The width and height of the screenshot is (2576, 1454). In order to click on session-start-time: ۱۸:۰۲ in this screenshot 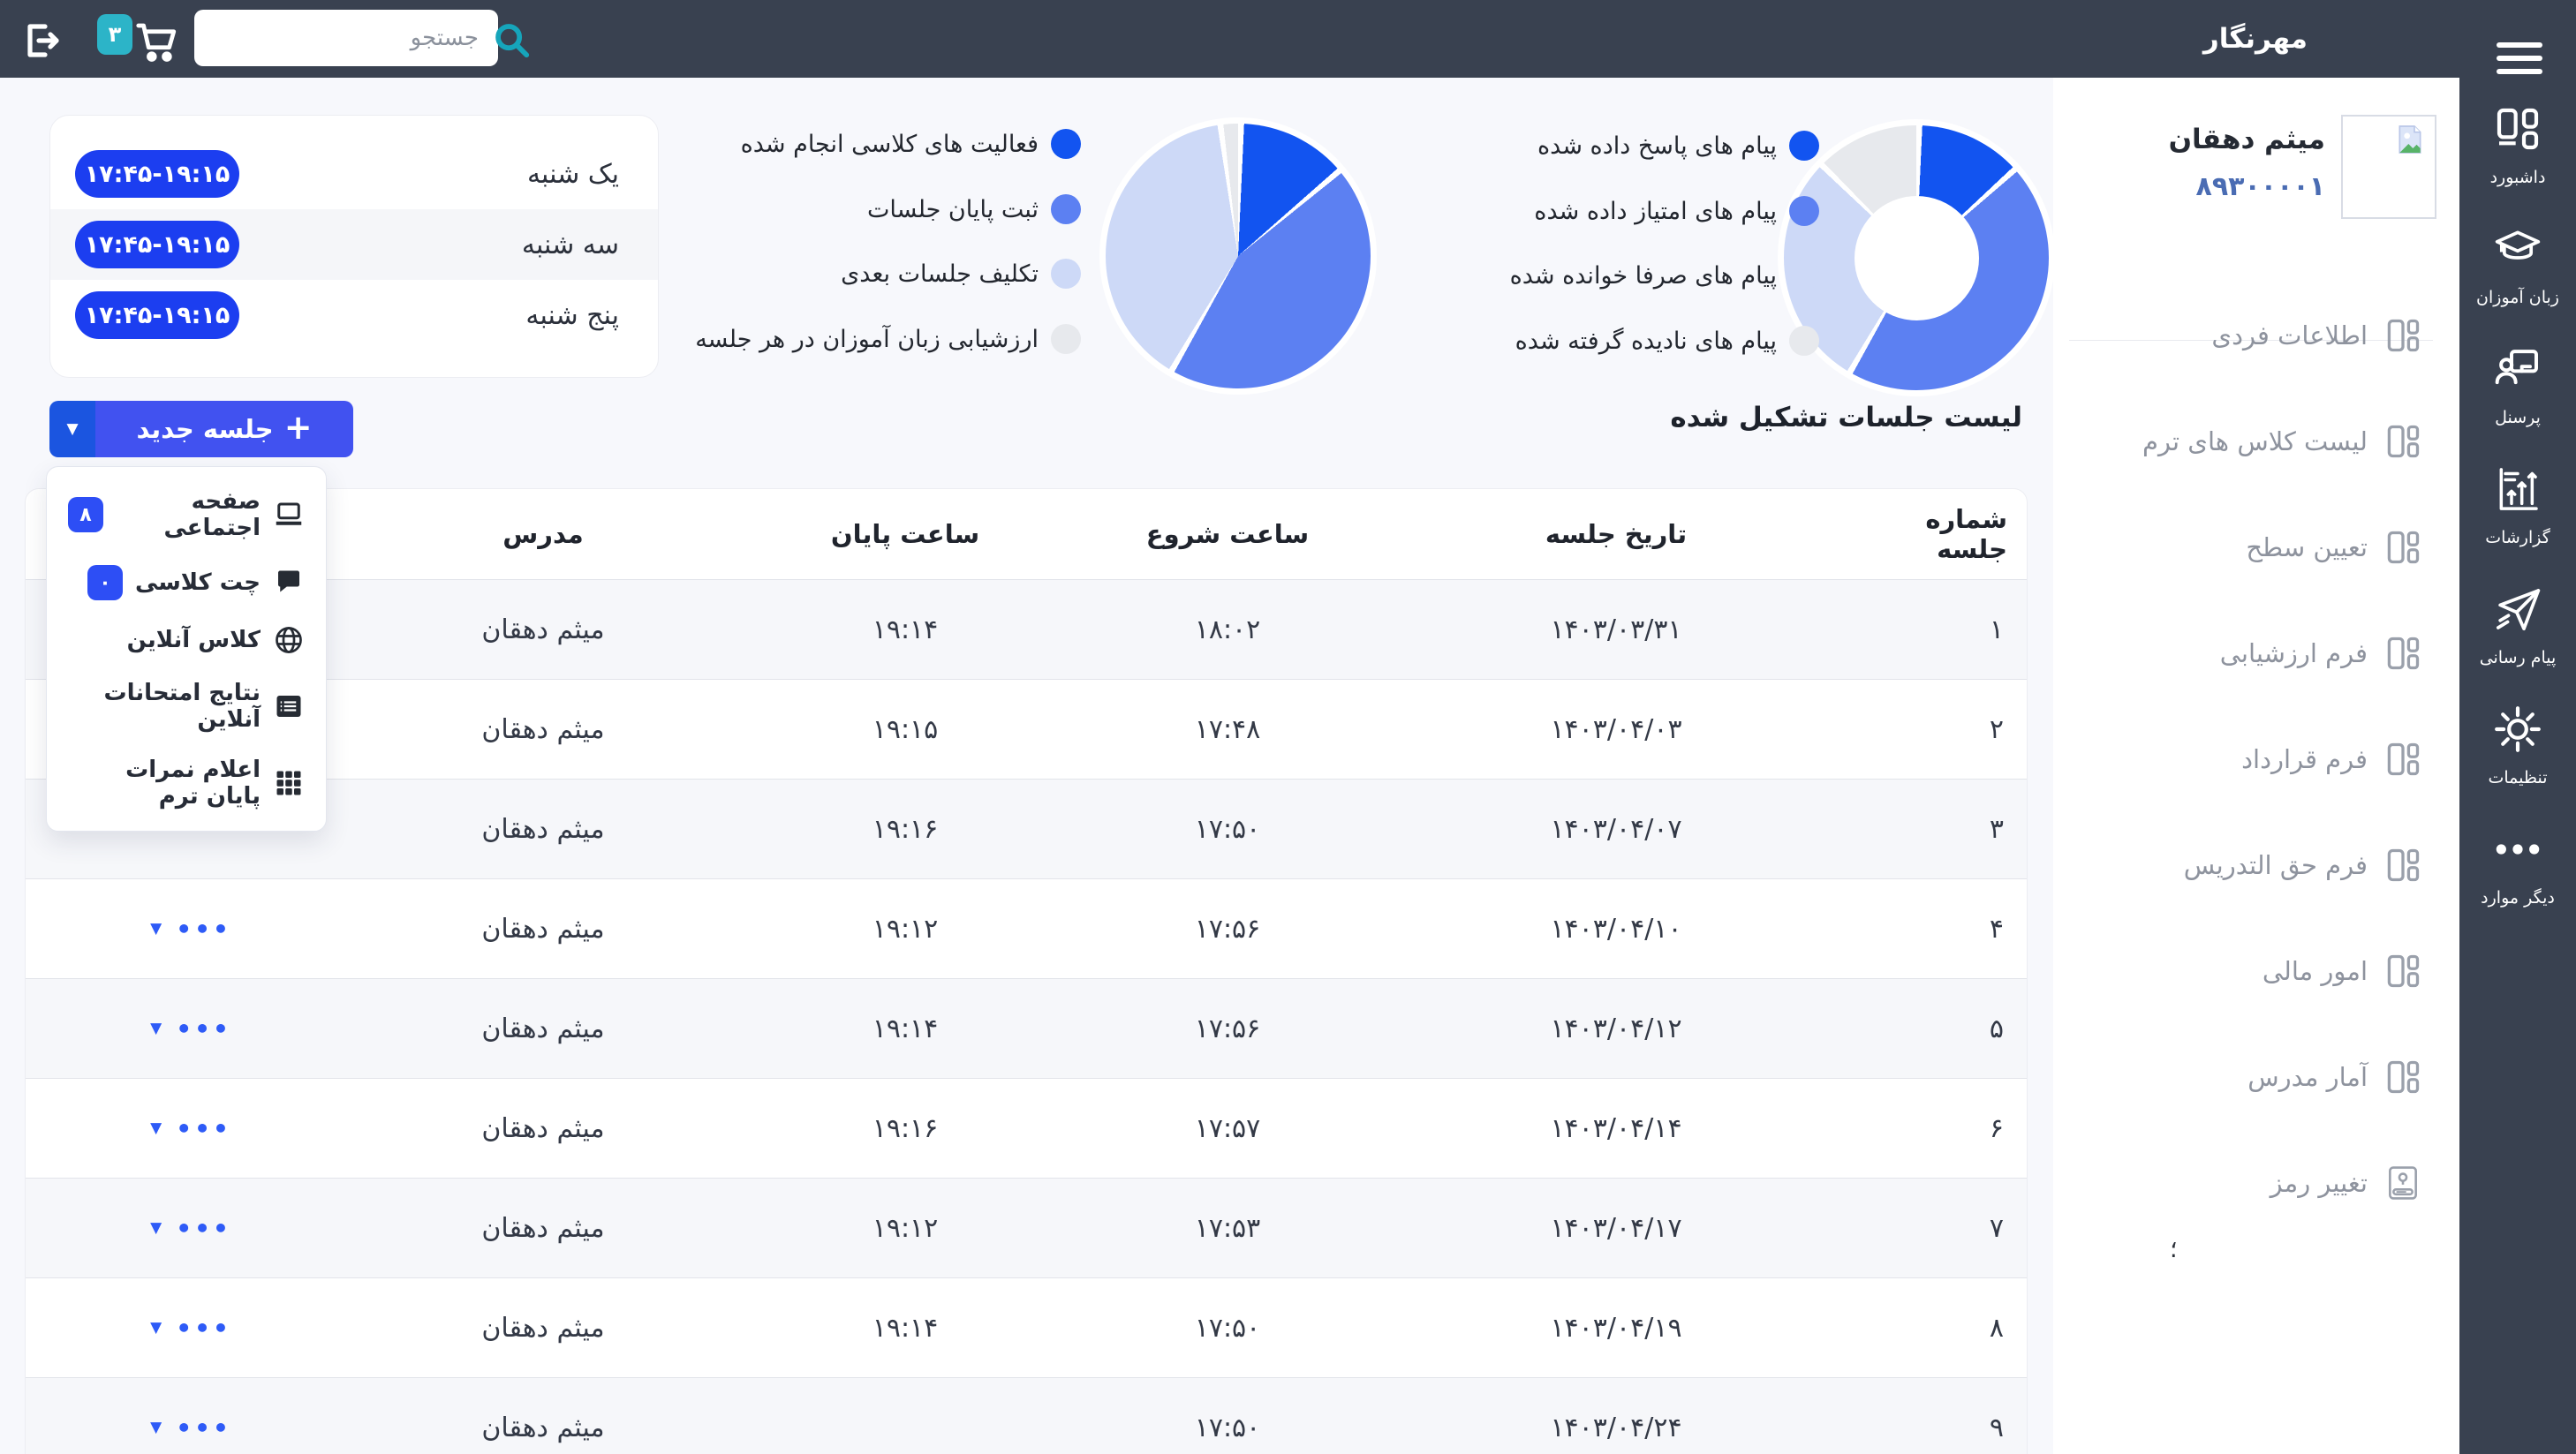, I will do `click(1227, 629)`.